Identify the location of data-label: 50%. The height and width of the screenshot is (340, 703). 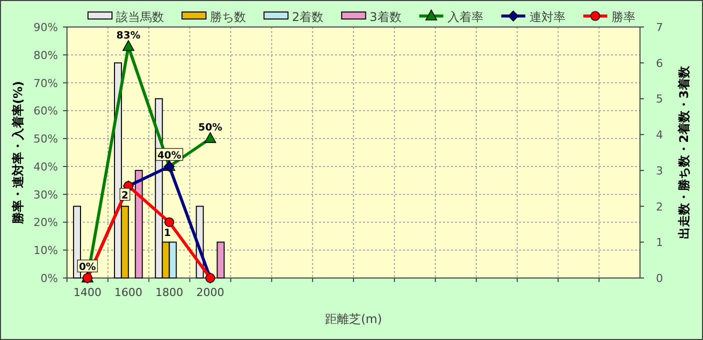
(210, 128).